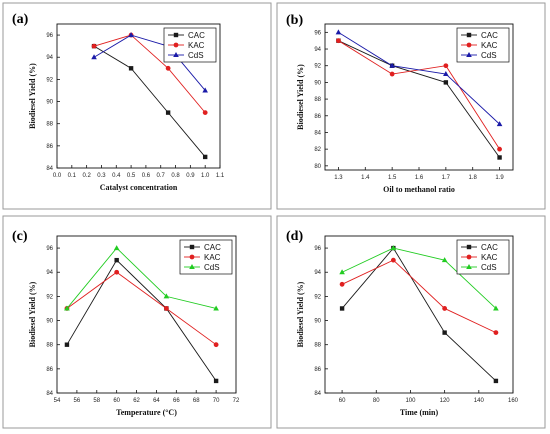 This screenshot has height=434, width=550. I want to click on x-axis-label: Catalyst concentration, so click(139, 187).